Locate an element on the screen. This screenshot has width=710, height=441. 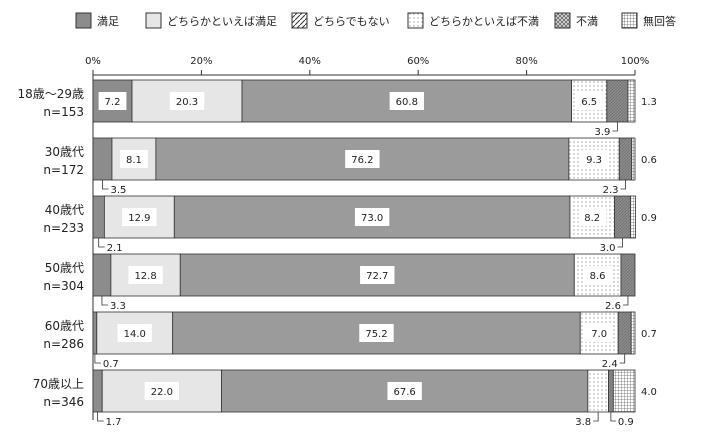
value-label-5-2: 67.6 is located at coordinates (405, 392).